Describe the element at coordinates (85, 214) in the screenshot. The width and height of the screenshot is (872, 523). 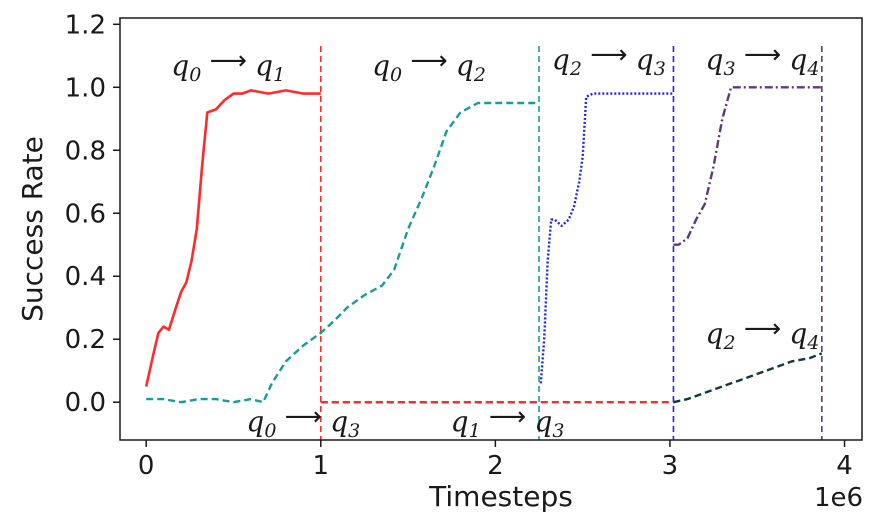
I see `y-tick-label: 0.6` at that location.